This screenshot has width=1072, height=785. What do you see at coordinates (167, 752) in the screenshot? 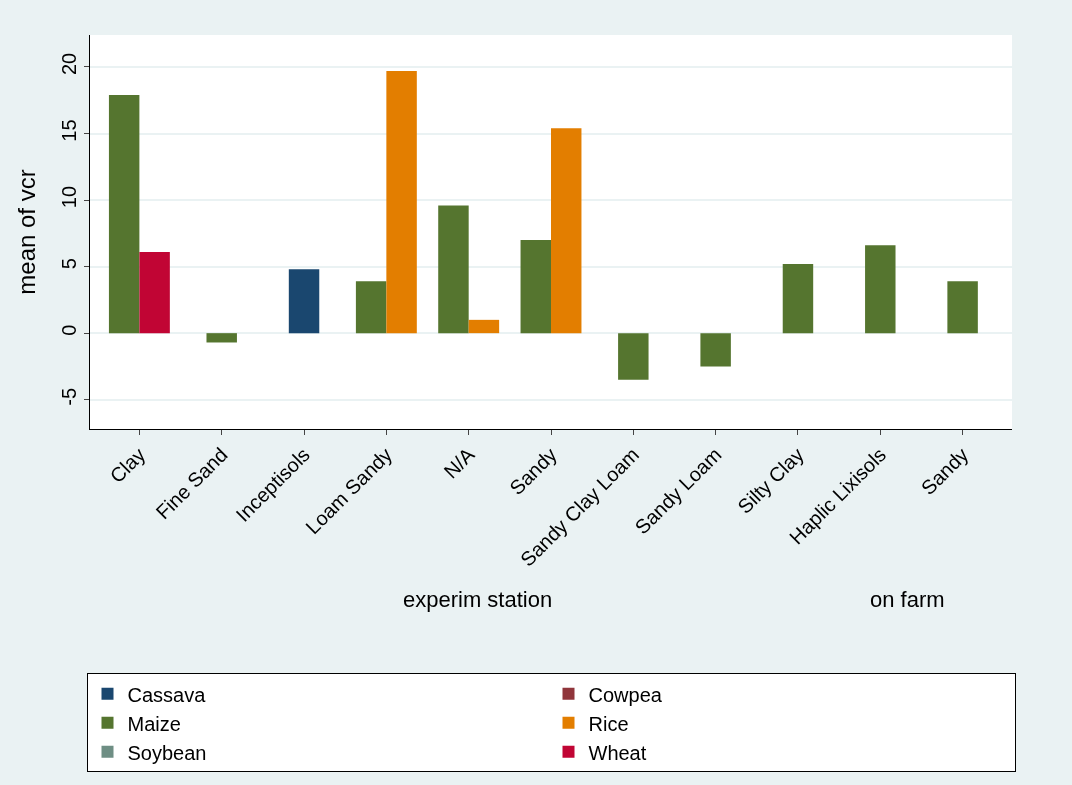
I see `legend-label: Soybean` at bounding box center [167, 752].